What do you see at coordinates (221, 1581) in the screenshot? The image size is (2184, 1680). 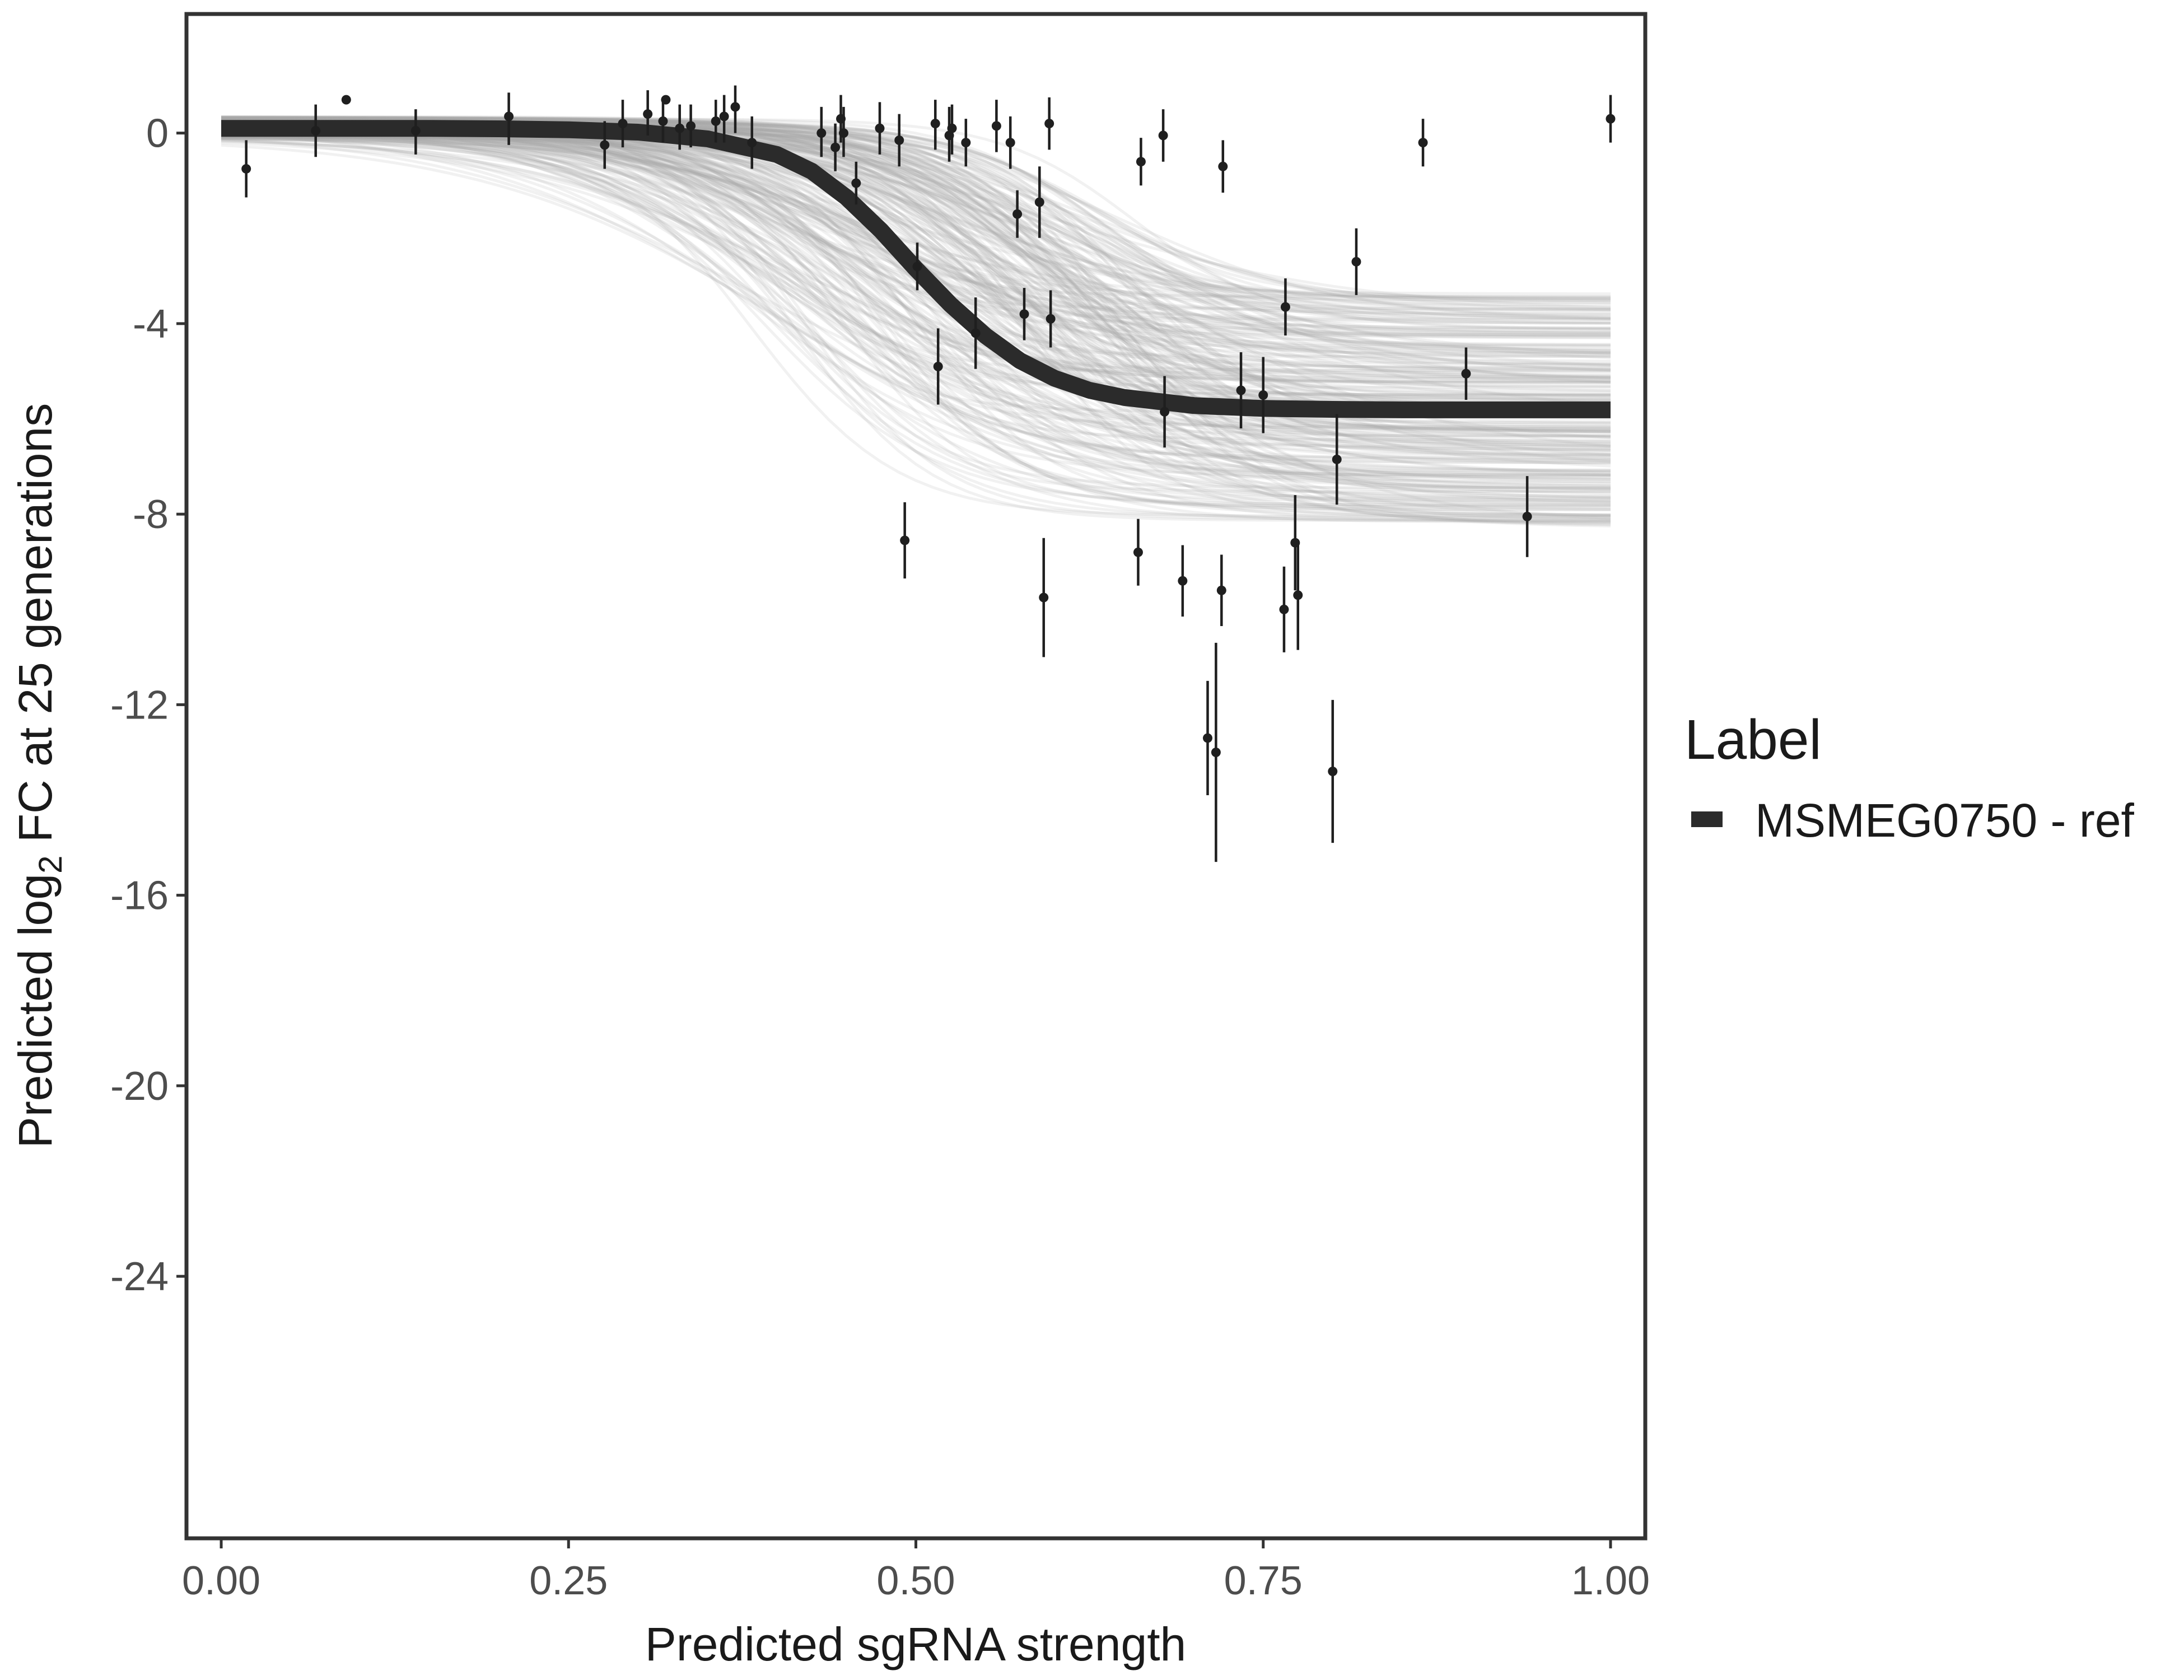 I see `x-tick-label: 0.00` at bounding box center [221, 1581].